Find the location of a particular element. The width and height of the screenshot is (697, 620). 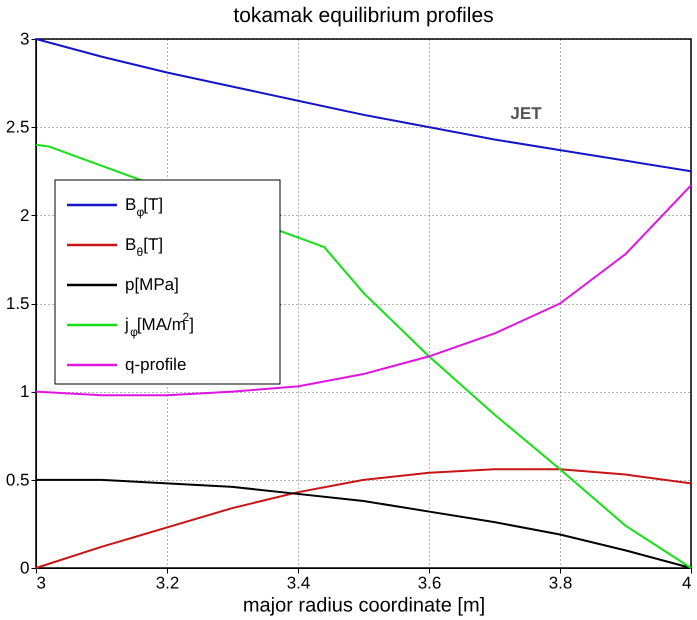

x-tick-label: 3.6 is located at coordinates (430, 583).